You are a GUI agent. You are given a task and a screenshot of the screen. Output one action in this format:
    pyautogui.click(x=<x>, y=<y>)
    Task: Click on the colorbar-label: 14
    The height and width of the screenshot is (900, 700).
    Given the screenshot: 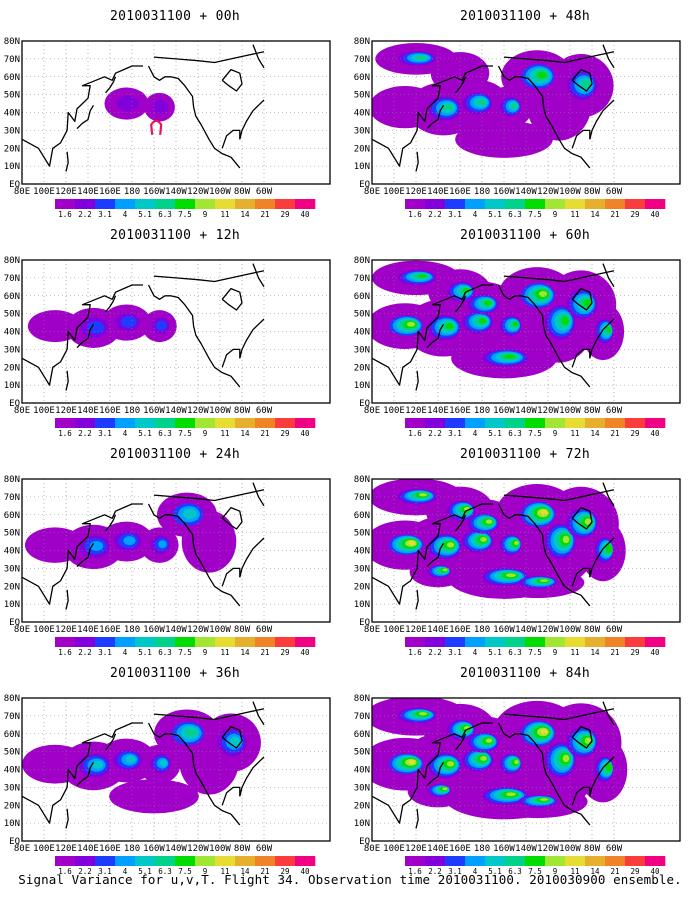 What is the action you would take?
    pyautogui.click(x=245, y=433)
    